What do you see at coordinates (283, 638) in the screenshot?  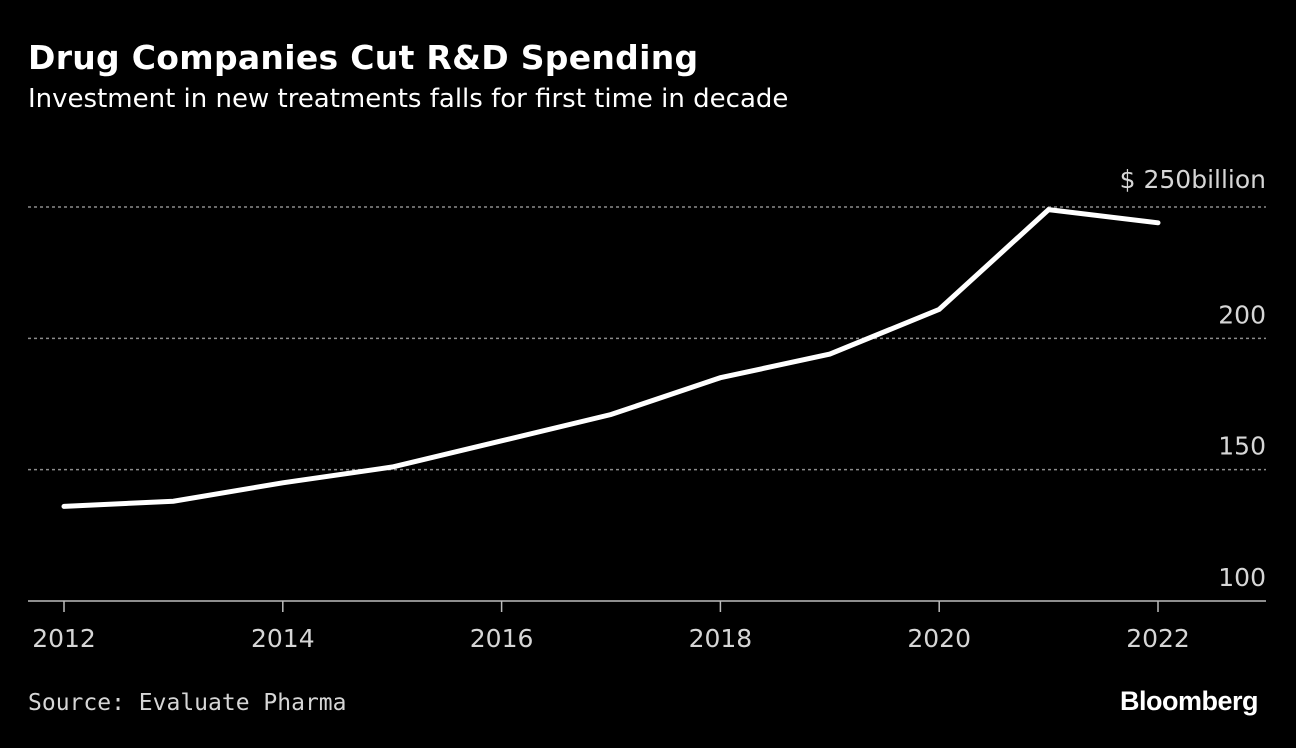 I see `x-tick-label-2014: 2014` at bounding box center [283, 638].